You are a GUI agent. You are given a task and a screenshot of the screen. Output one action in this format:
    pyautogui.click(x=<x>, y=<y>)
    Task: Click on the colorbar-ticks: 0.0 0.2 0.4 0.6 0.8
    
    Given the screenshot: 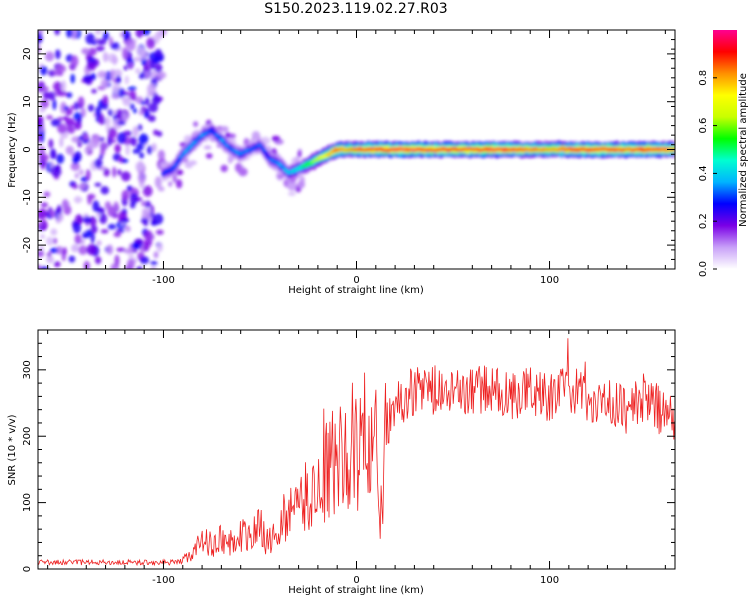 What is the action you would take?
    pyautogui.click(x=707, y=173)
    